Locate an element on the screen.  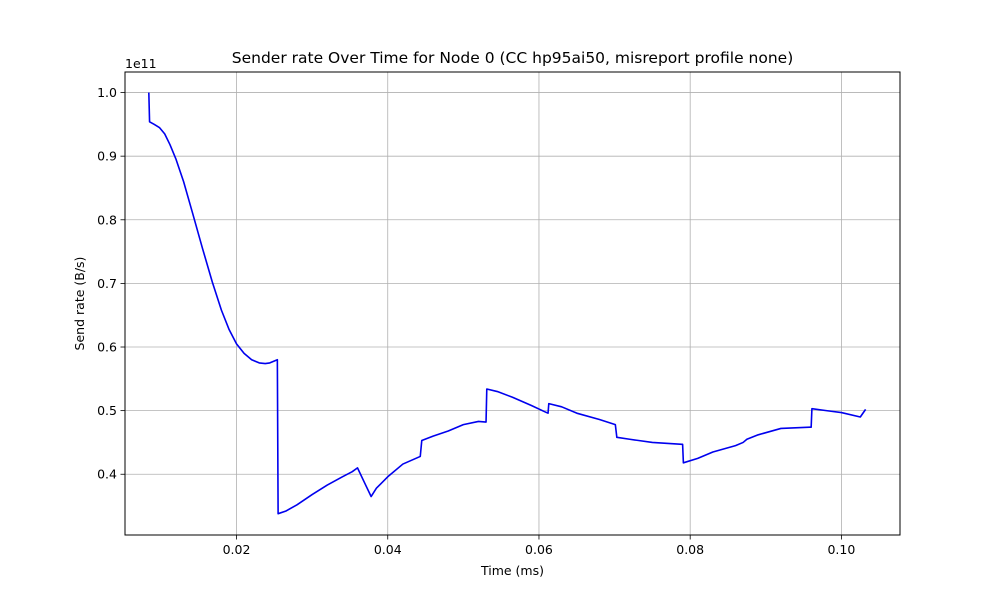
x-tick-label: 0.02 is located at coordinates (237, 549).